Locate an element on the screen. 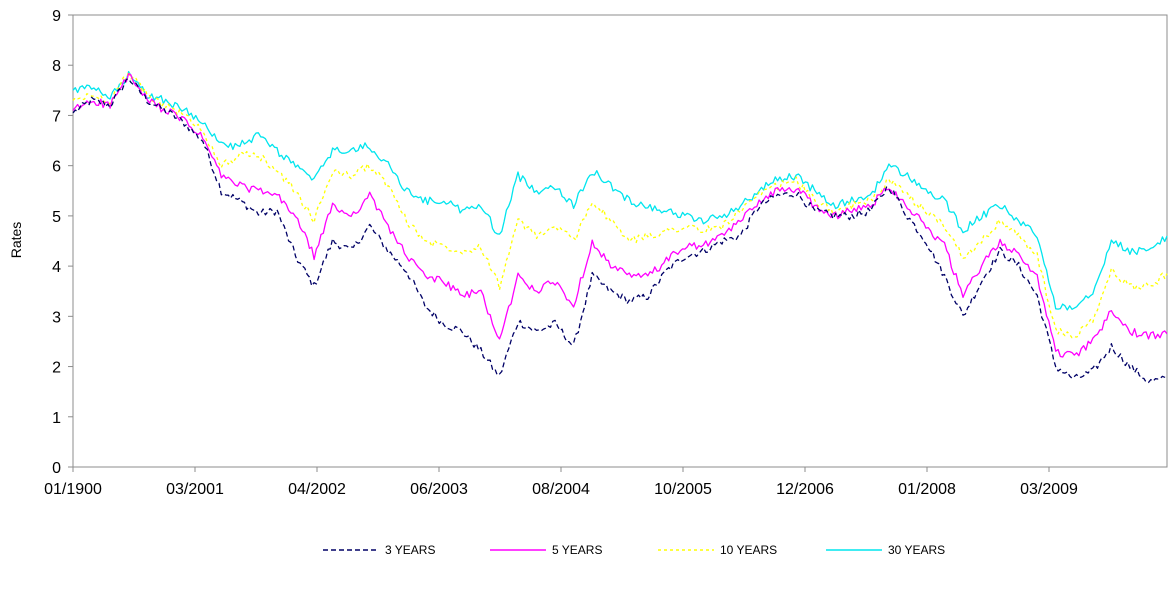 The image size is (1169, 590). y-tick-label: 2 is located at coordinates (56, 368).